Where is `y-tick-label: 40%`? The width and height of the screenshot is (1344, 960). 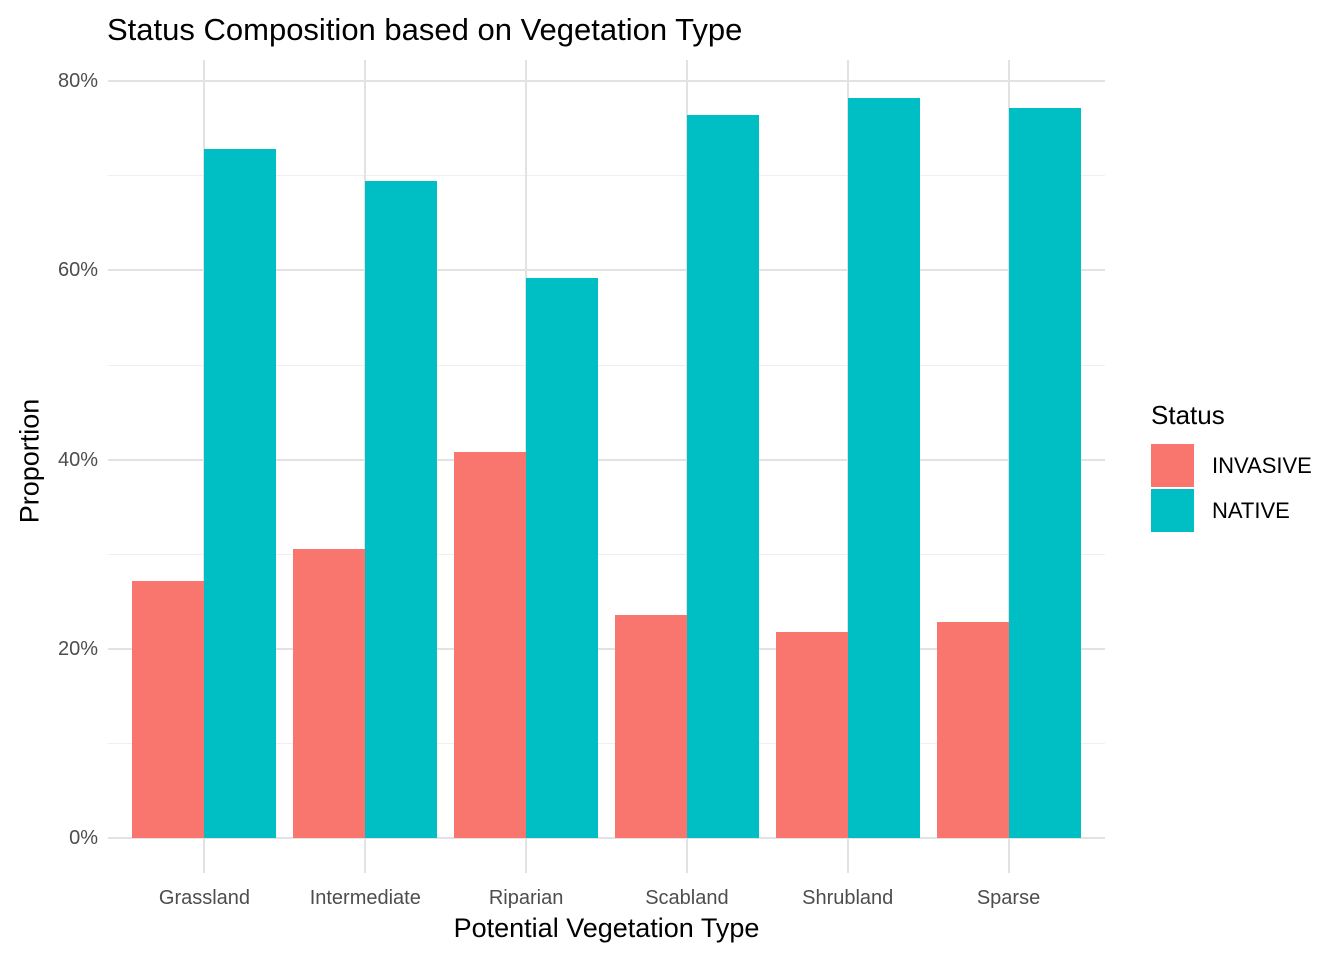 y-tick-label: 40% is located at coordinates (77, 459).